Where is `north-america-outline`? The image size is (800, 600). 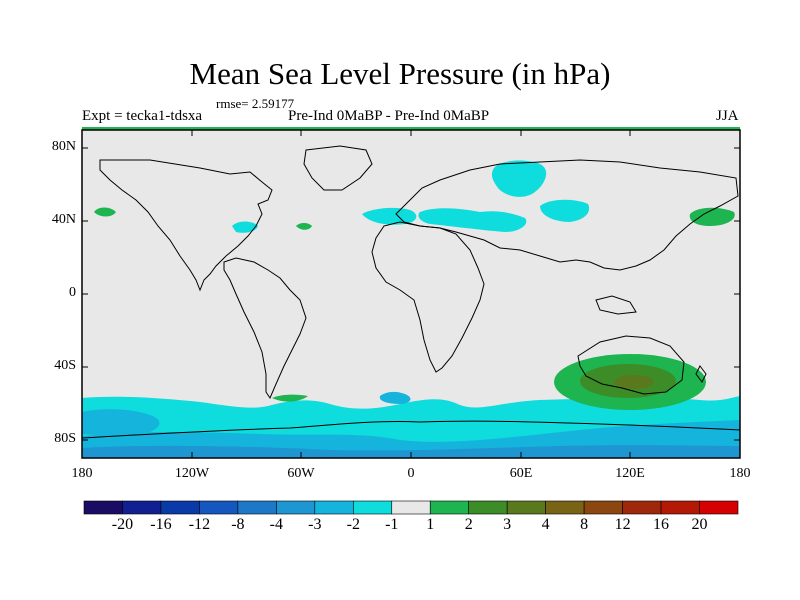 north-america-outline is located at coordinates (186, 225).